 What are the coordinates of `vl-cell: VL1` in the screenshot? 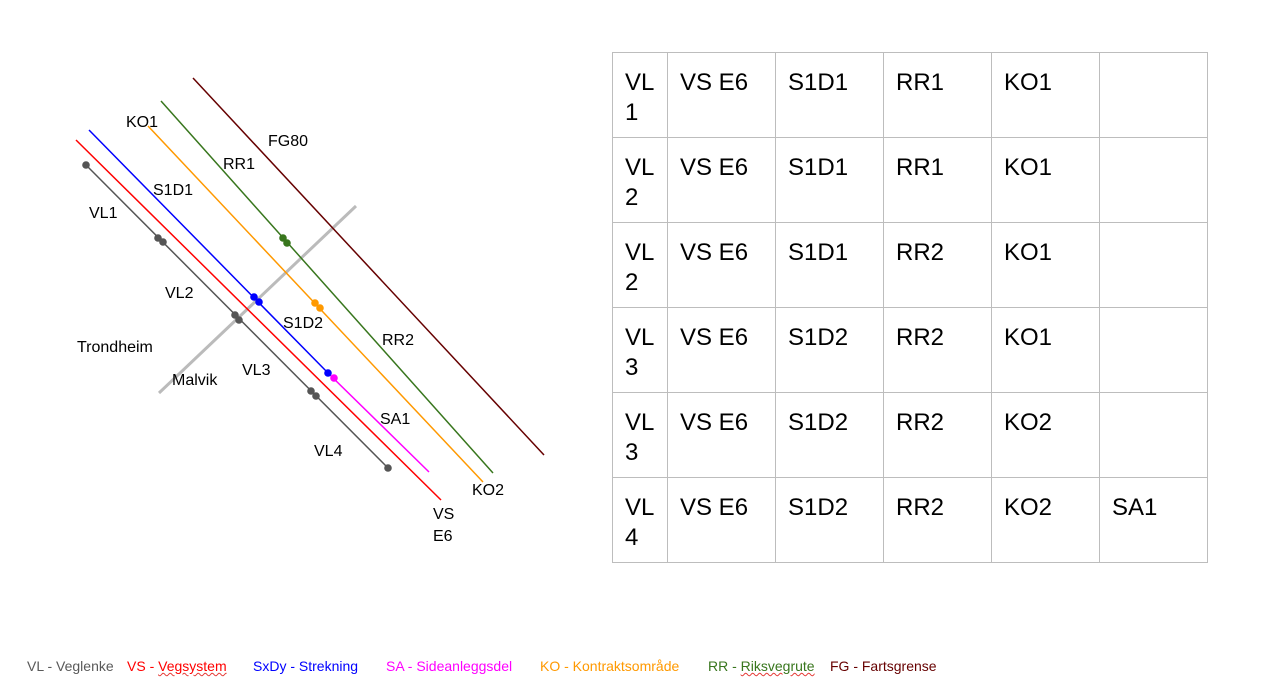 It's located at (640, 95).